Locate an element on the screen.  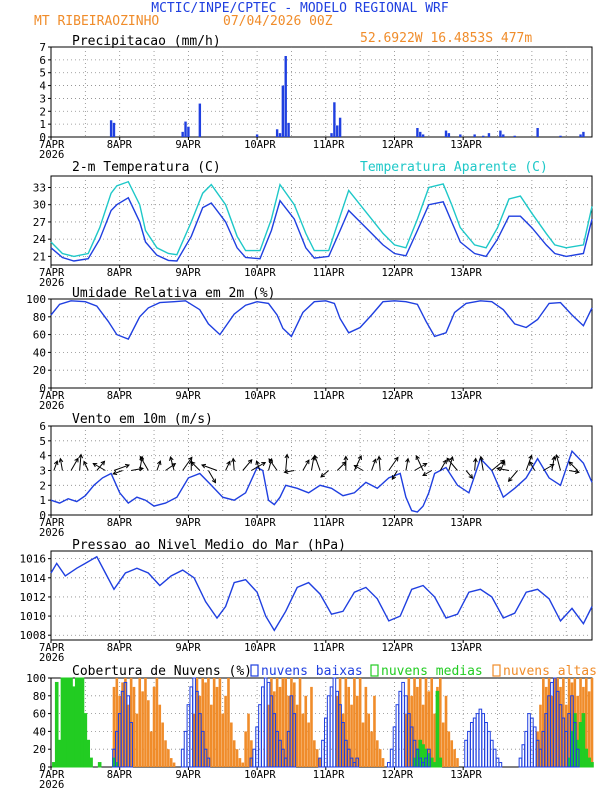
legend-swatch is located at coordinates (254, 670).